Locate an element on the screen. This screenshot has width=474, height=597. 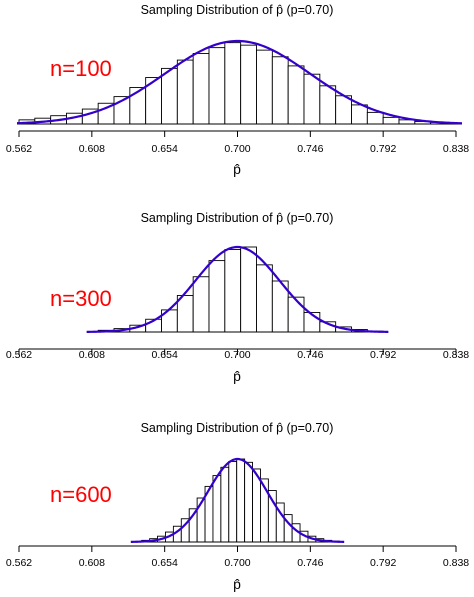
sample-size-label: n=300 is located at coordinates (81, 298).